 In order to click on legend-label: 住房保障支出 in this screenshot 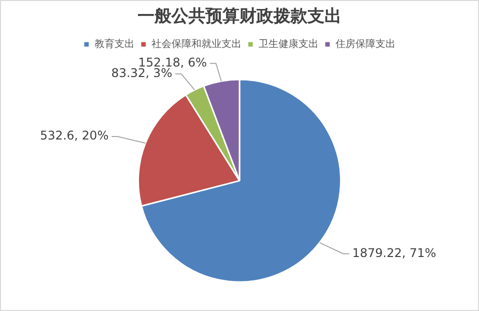, I will do `click(366, 44)`.